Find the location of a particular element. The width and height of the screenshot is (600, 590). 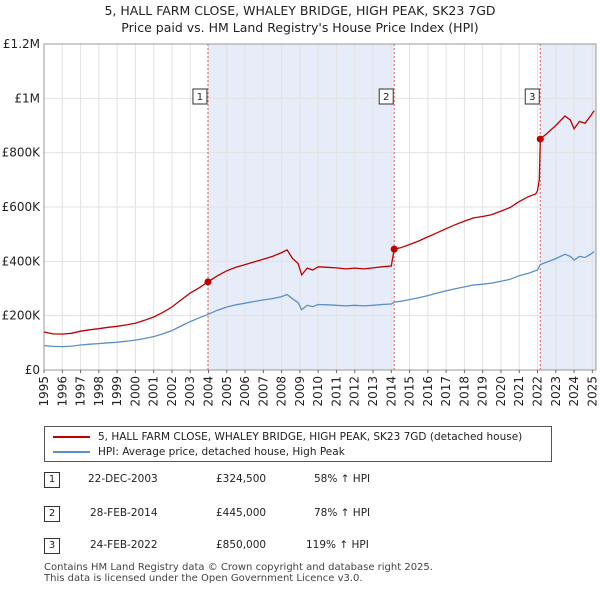

sale-price: £324,500 is located at coordinates (241, 479).